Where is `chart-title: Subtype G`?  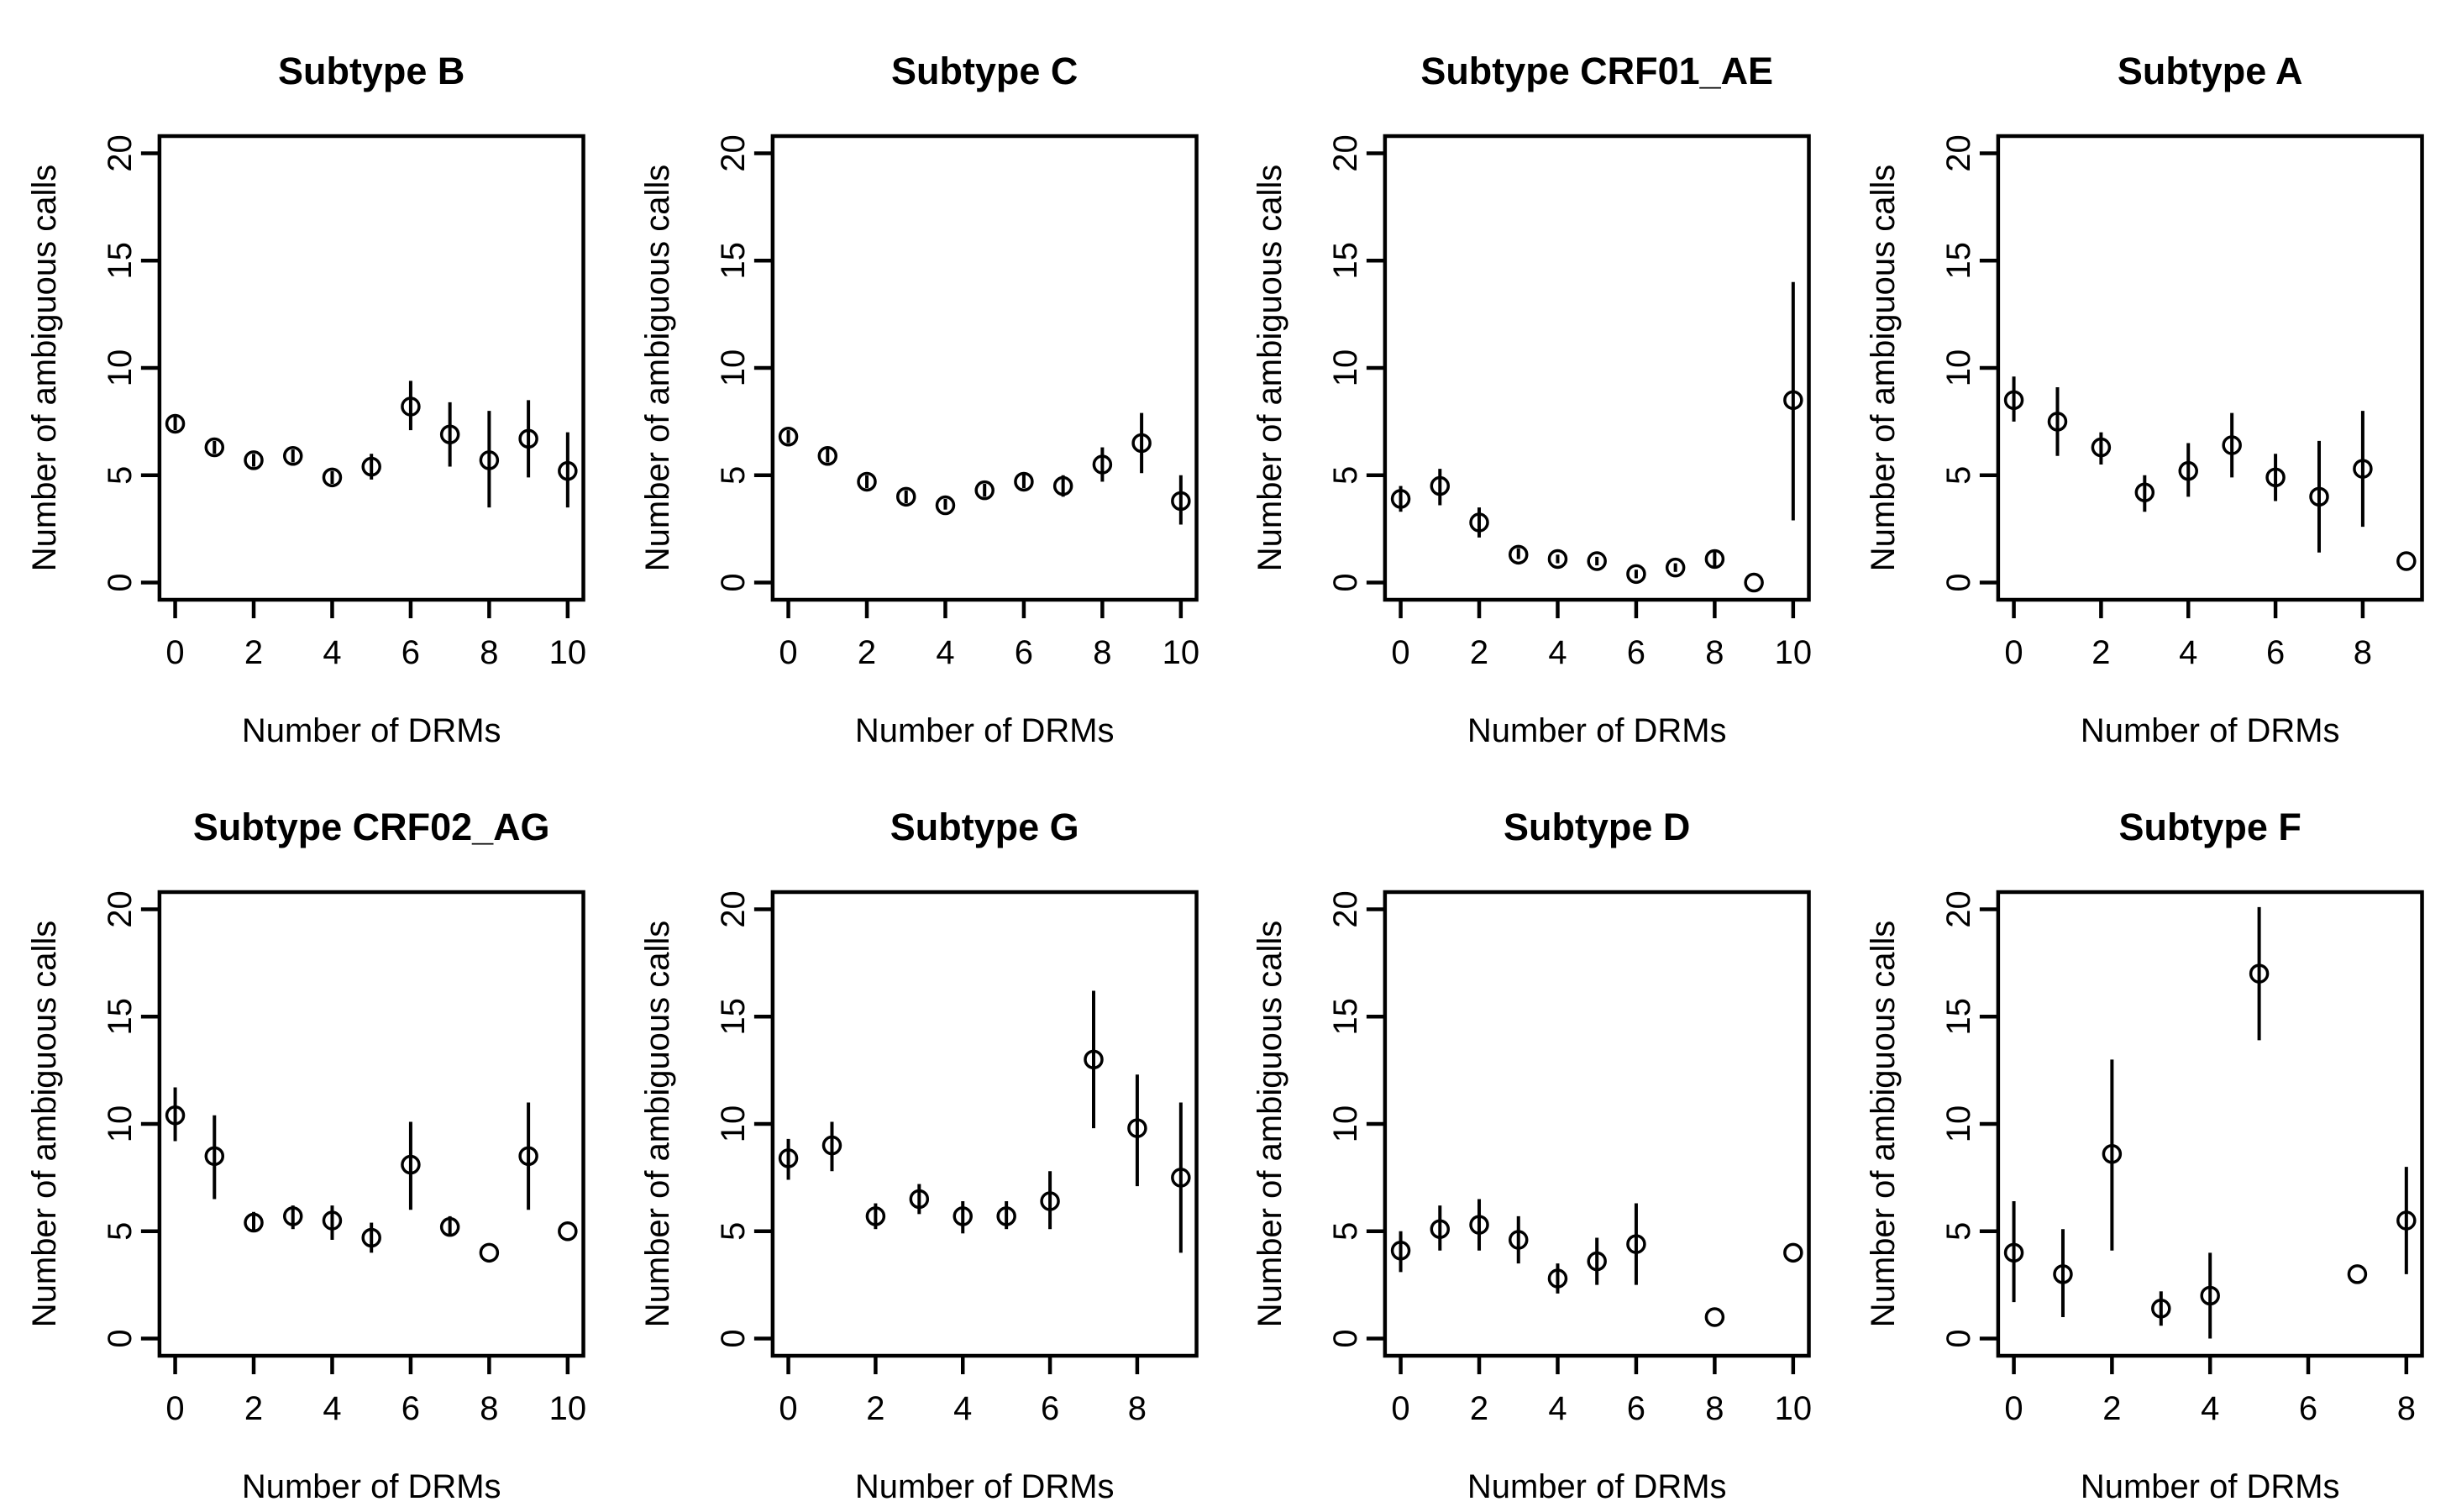 chart-title: Subtype G is located at coordinates (985, 827).